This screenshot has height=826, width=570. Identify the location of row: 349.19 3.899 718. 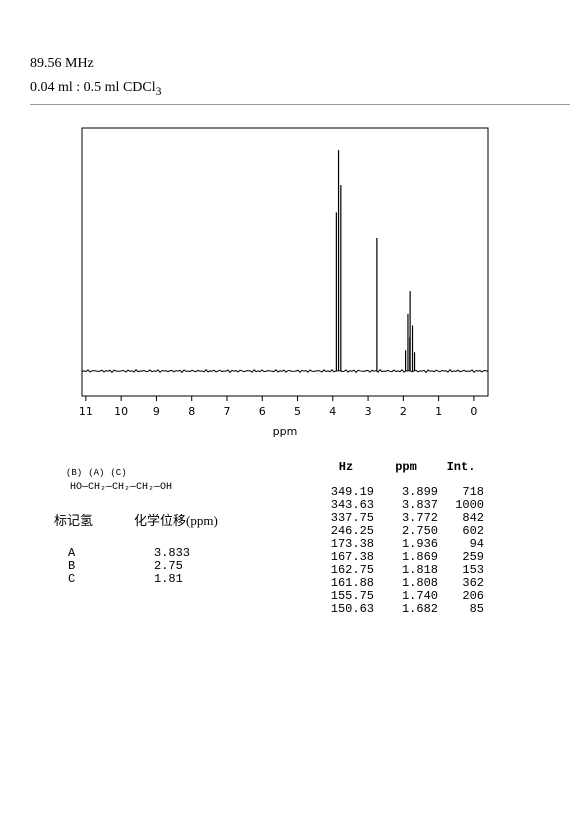
(401, 492).